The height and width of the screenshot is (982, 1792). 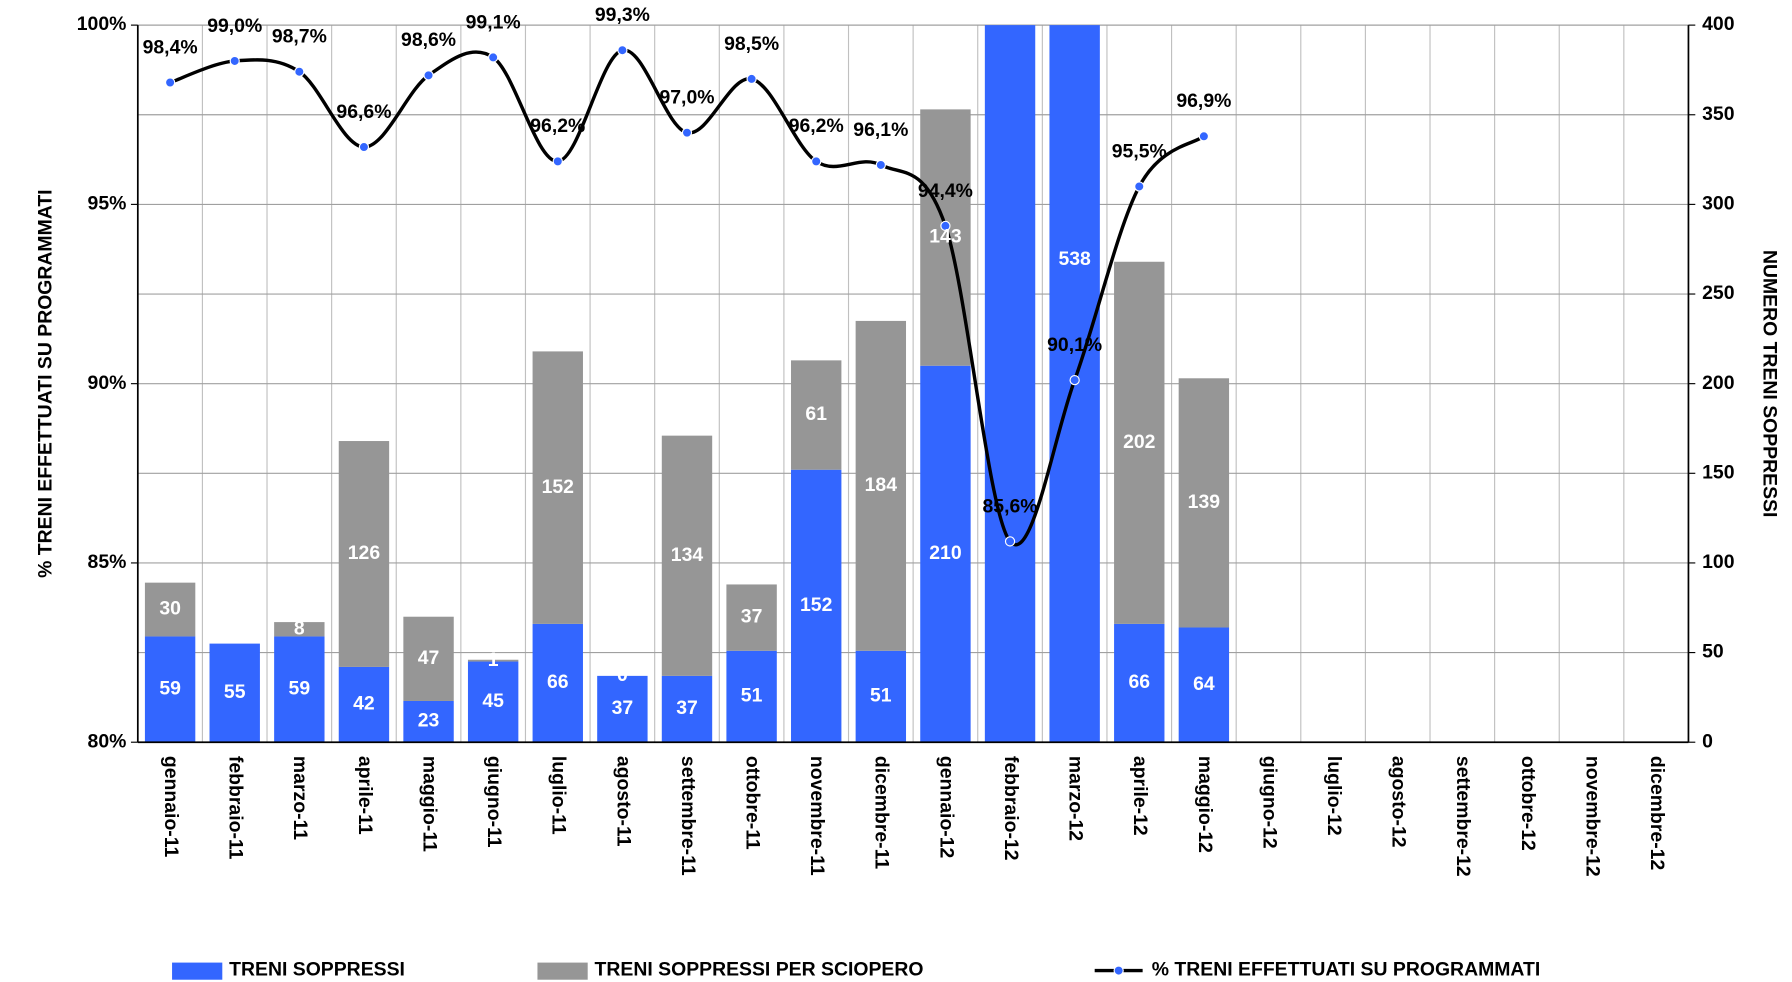 What do you see at coordinates (1713, 652) in the screenshot?
I see `y2-tick-label: 50` at bounding box center [1713, 652].